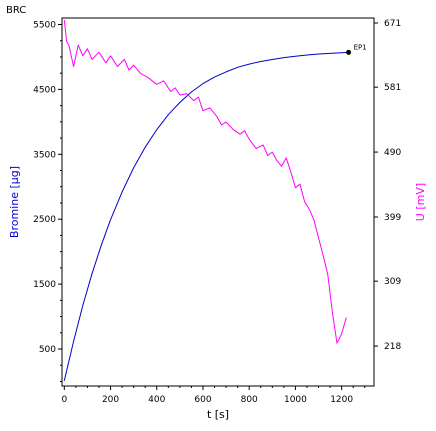  What do you see at coordinates (392, 88) in the screenshot?
I see `right-tick-label: 581` at bounding box center [392, 88].